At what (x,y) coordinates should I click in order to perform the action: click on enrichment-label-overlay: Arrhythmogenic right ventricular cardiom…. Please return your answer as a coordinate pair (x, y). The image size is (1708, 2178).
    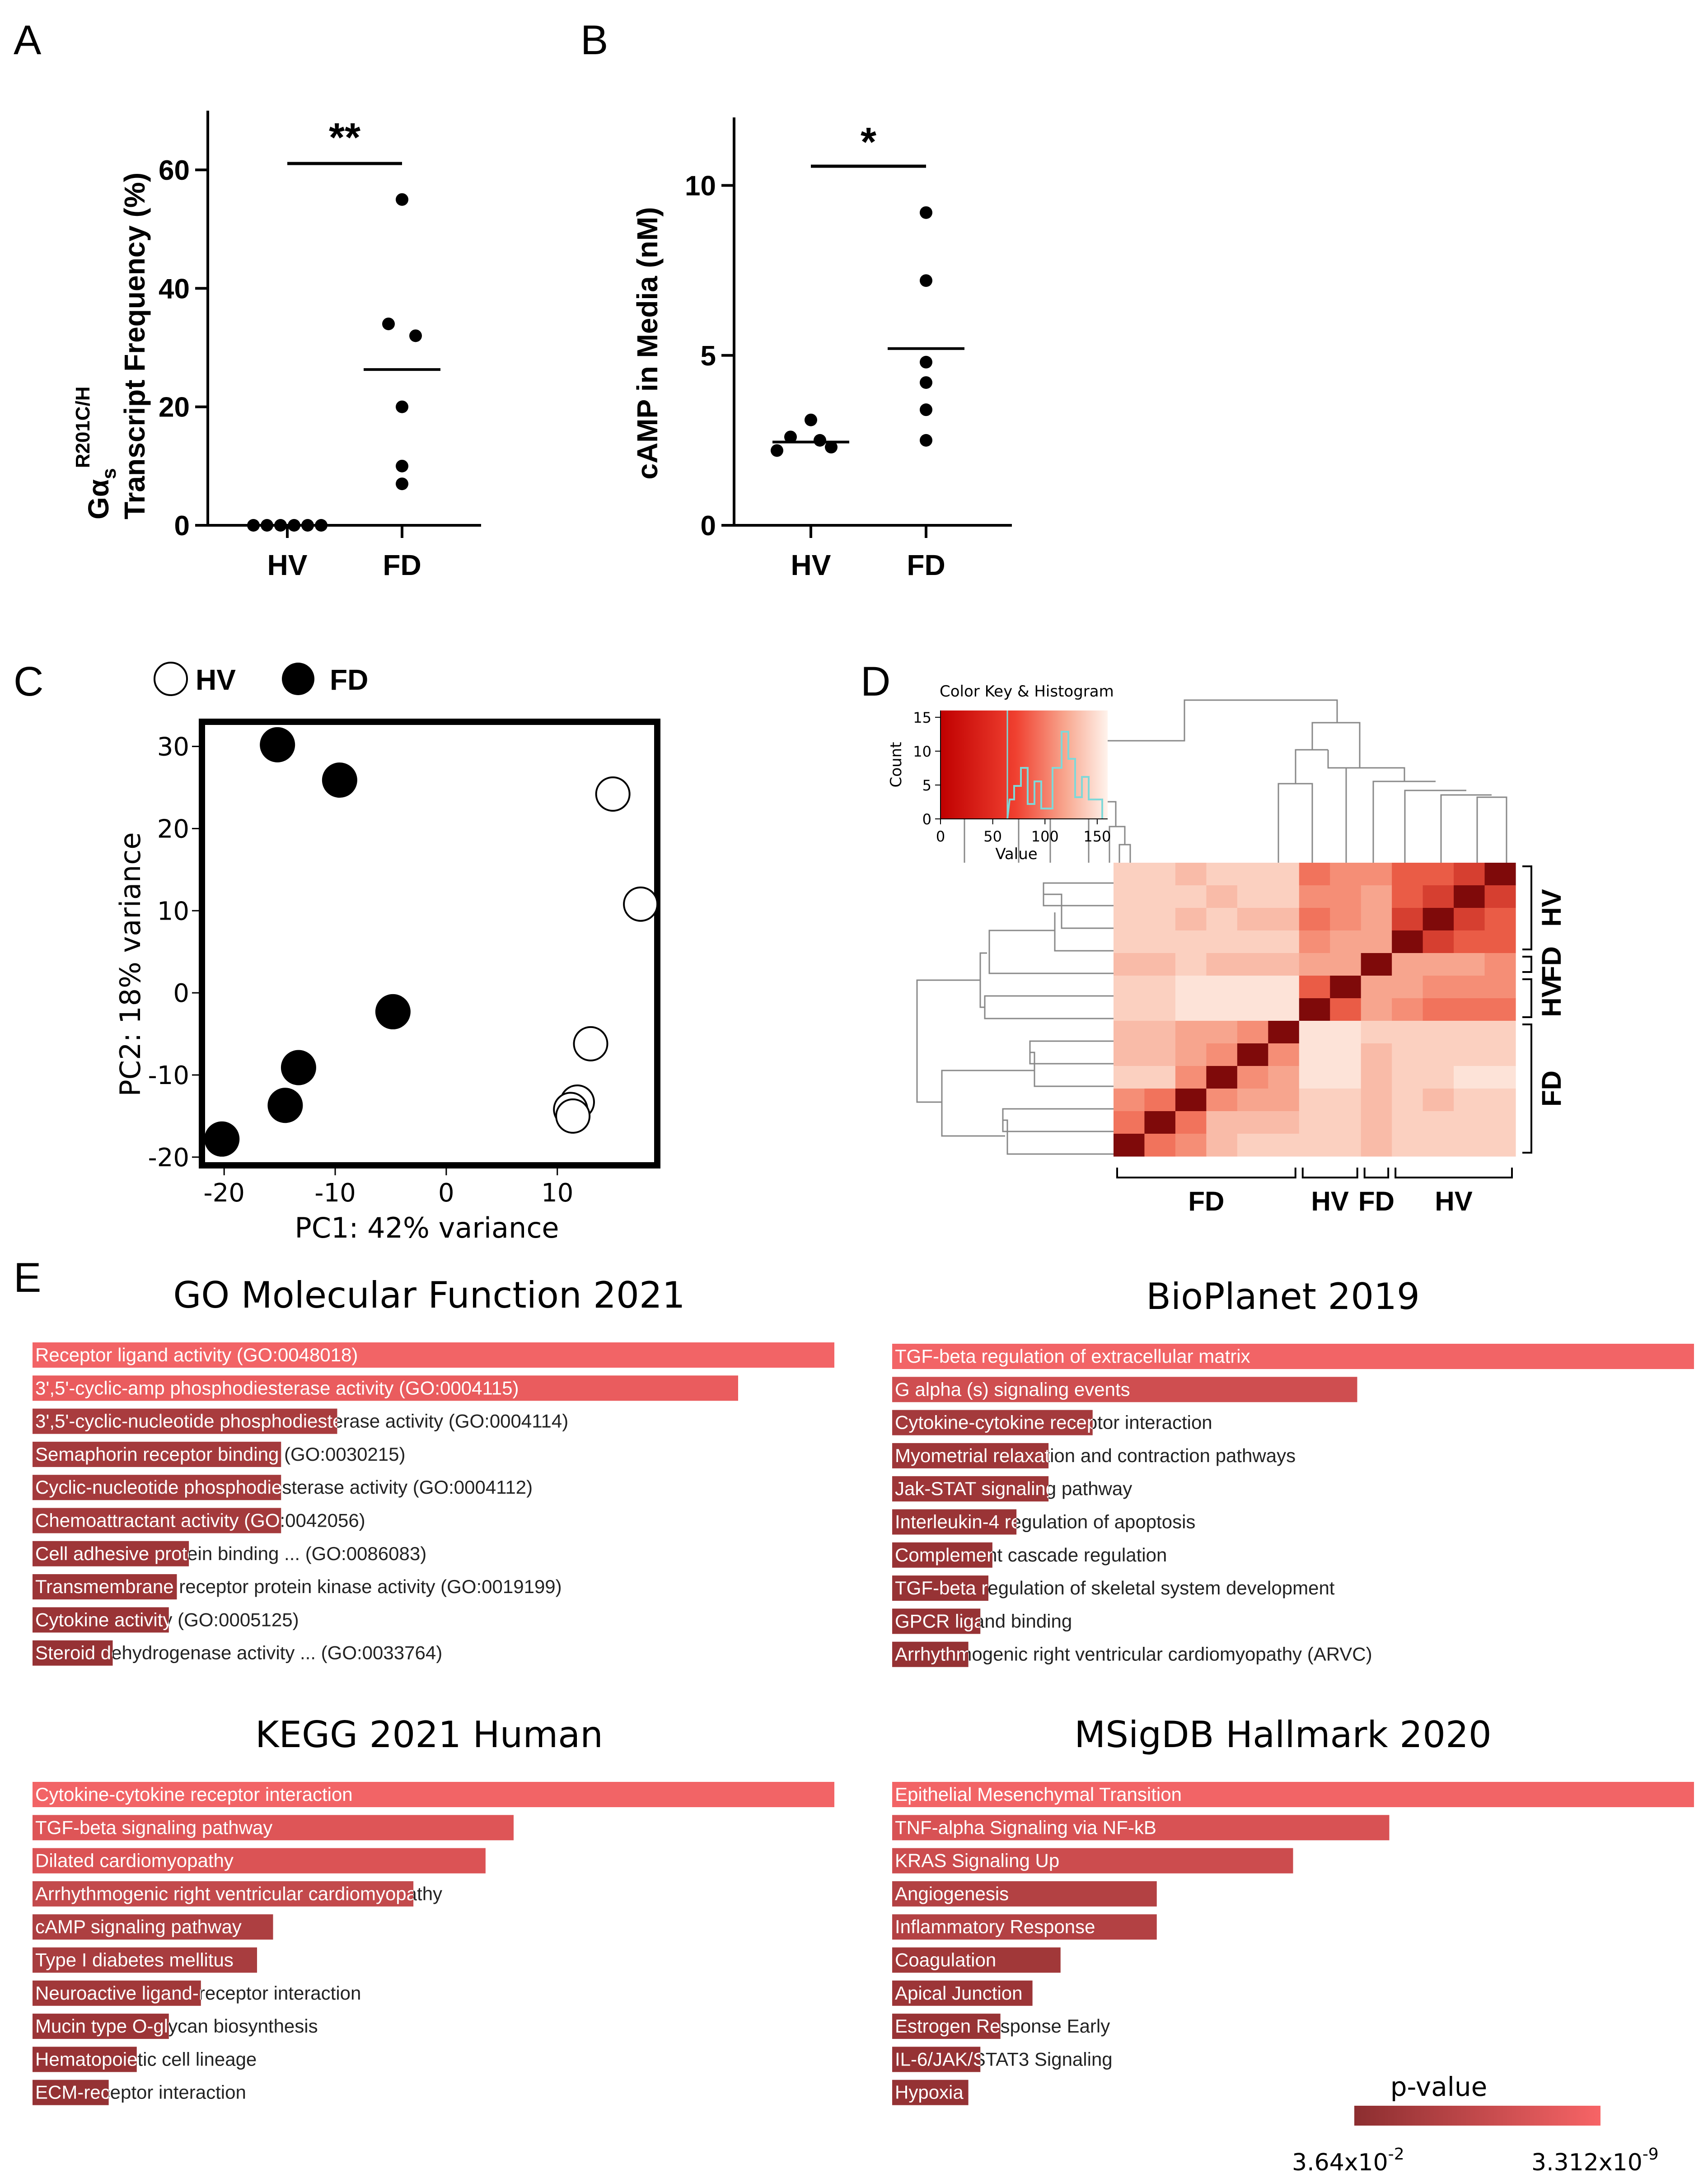
    Looking at the image, I should click on (1133, 1654).